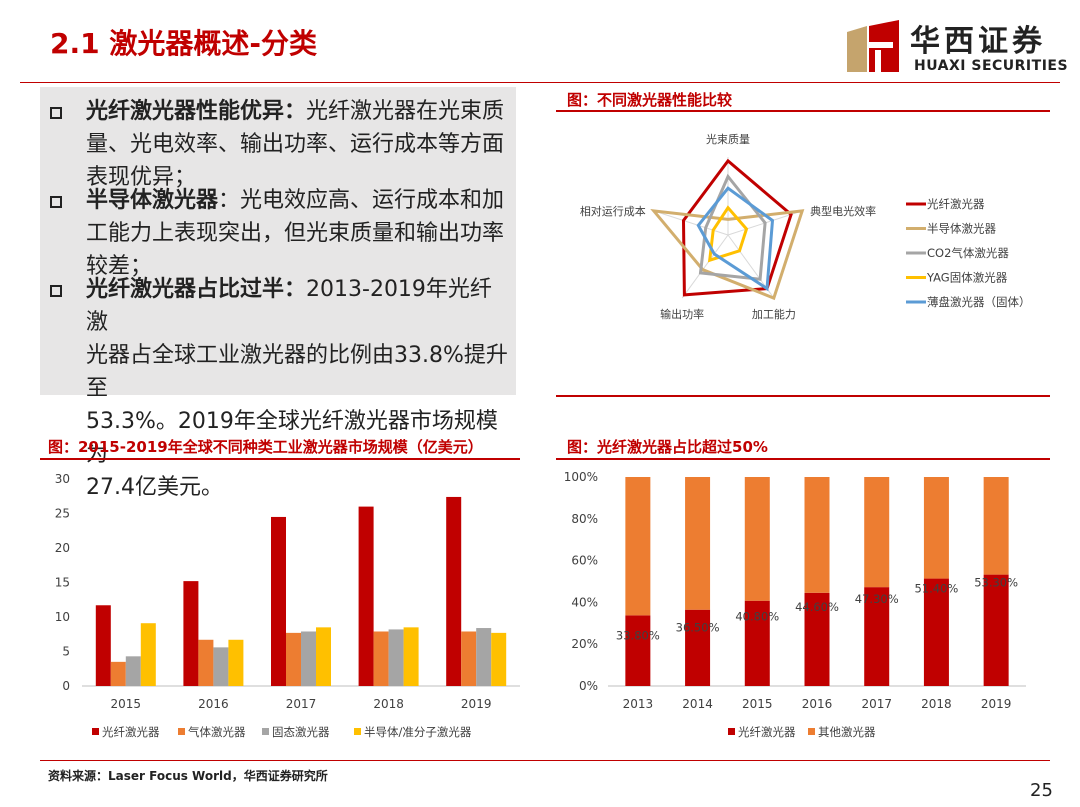 Image resolution: width=1080 pixels, height=807 pixels. What do you see at coordinates (405, 111) in the screenshot?
I see `bullet-line: 光纤激光器在光束质` at bounding box center [405, 111].